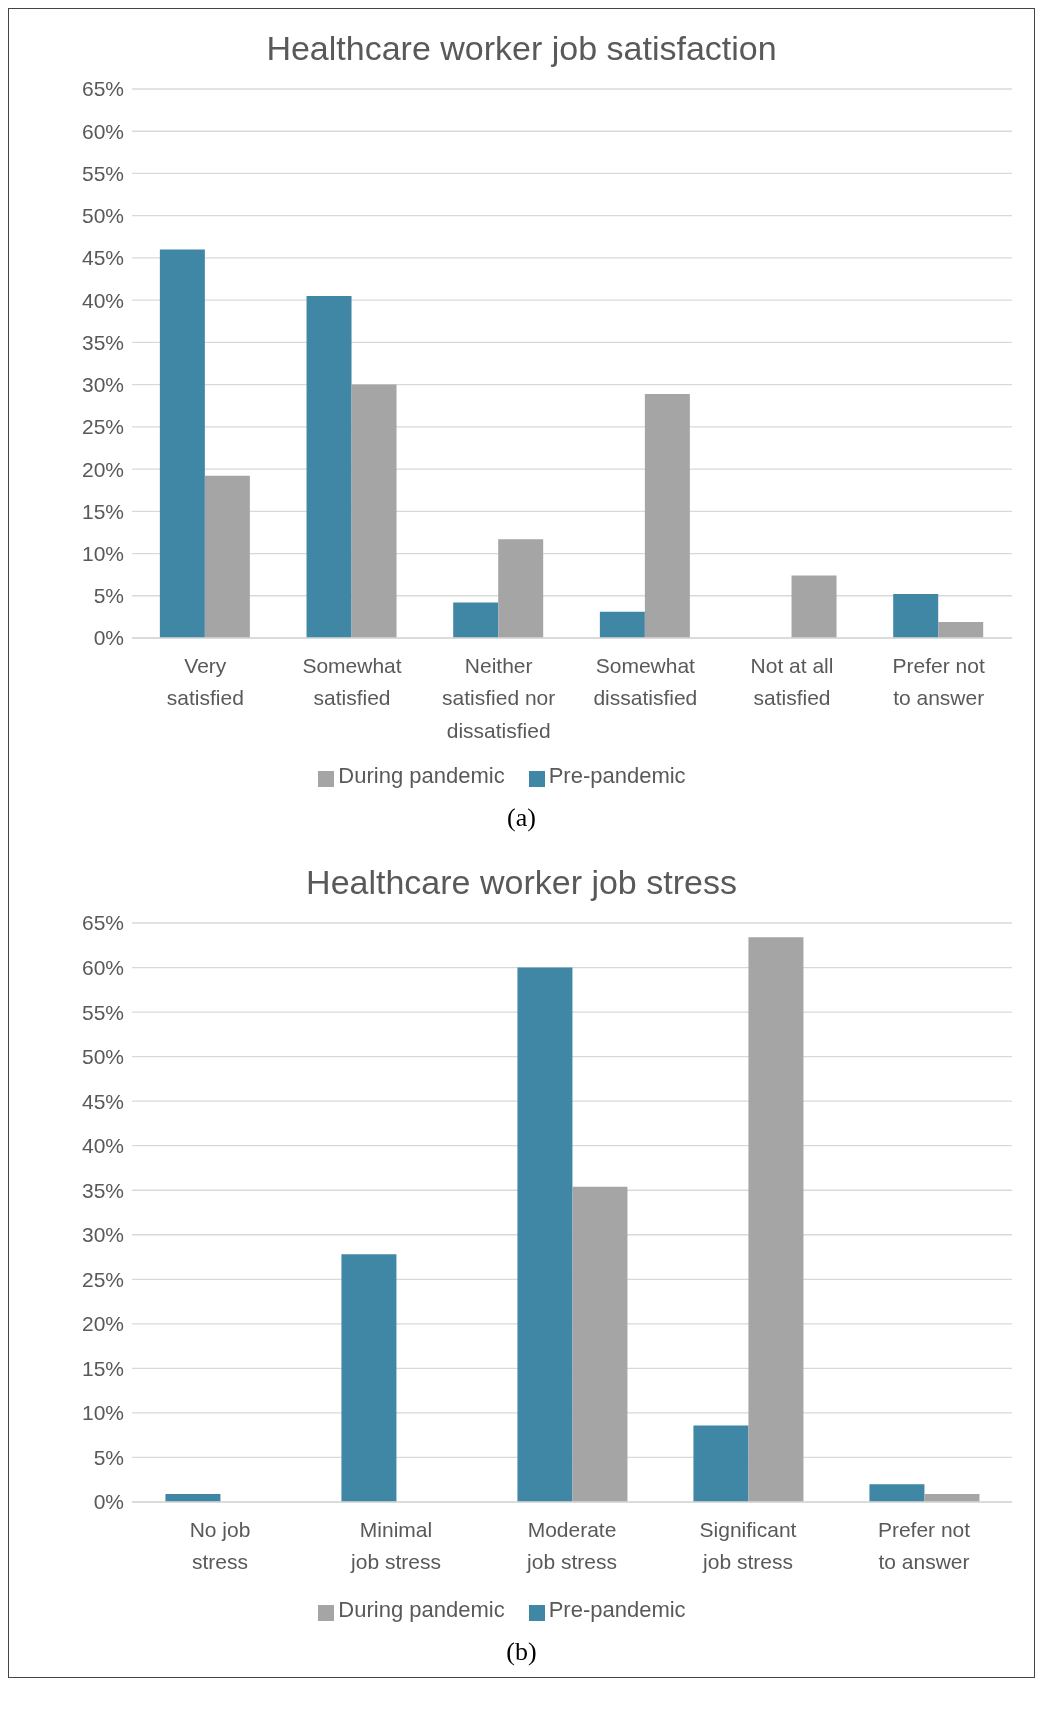 This screenshot has width=1045, height=1716. I want to click on x-tick-label: Significant job stress, so click(748, 1545).